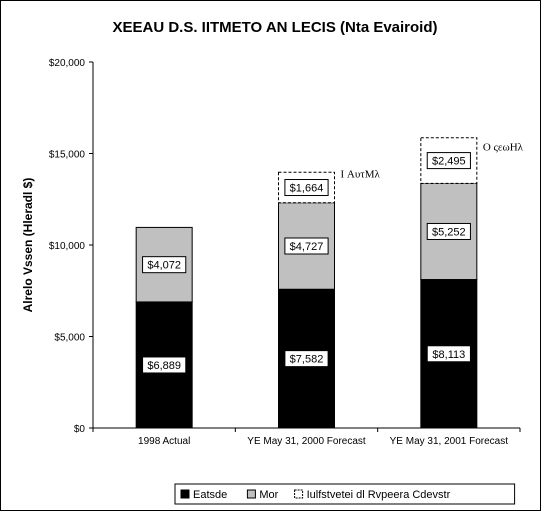 This screenshot has width=541, height=511. I want to click on legend-box, so click(345, 494).